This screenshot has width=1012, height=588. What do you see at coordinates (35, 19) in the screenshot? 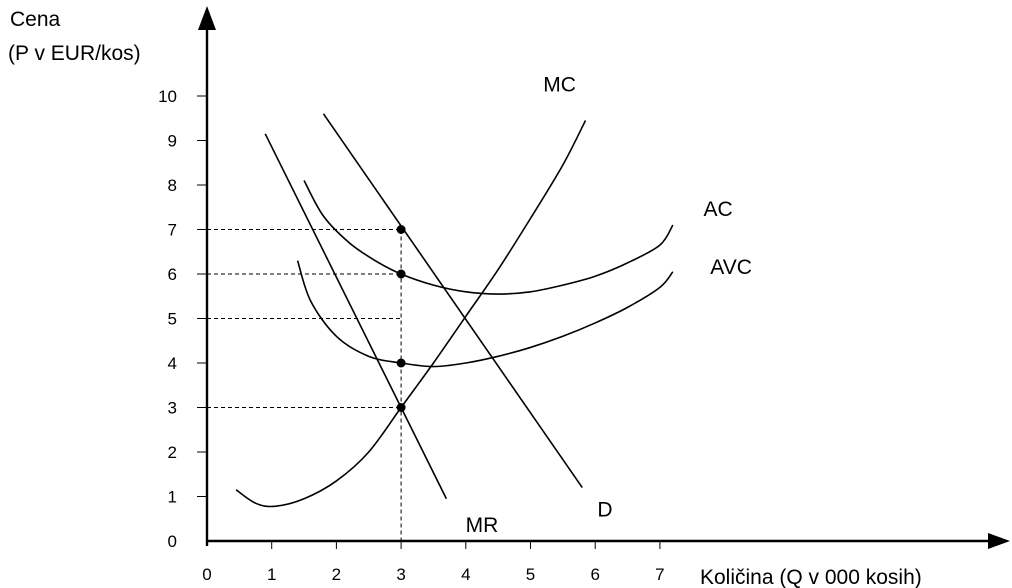
I see `y-axis-title-line-1: Cena` at bounding box center [35, 19].